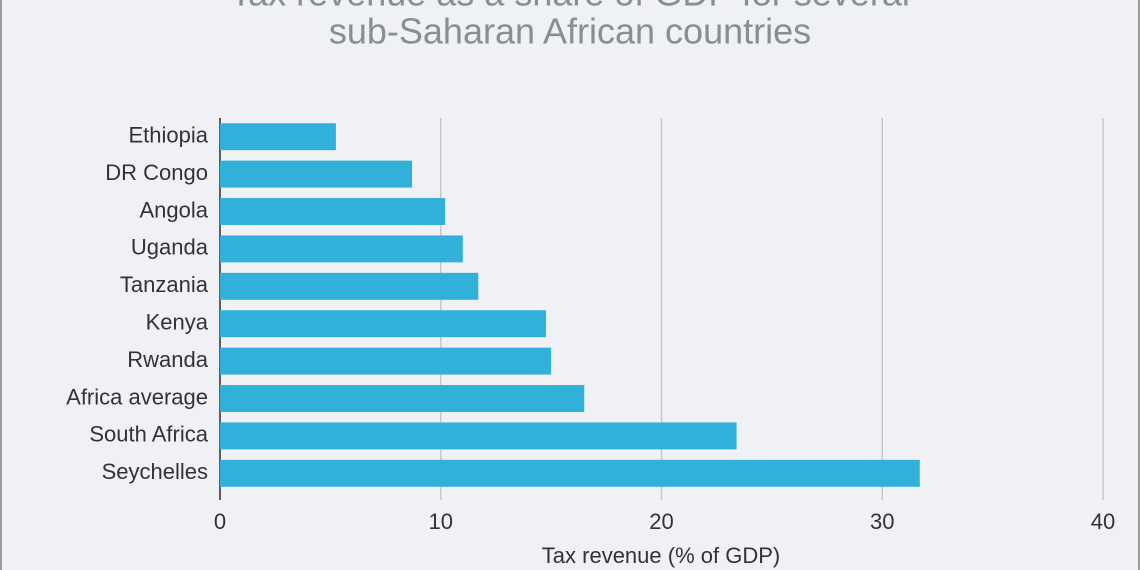 Image resolution: width=1140 pixels, height=570 pixels. I want to click on chart-title: sub-Saharan African countries, so click(570, 31).